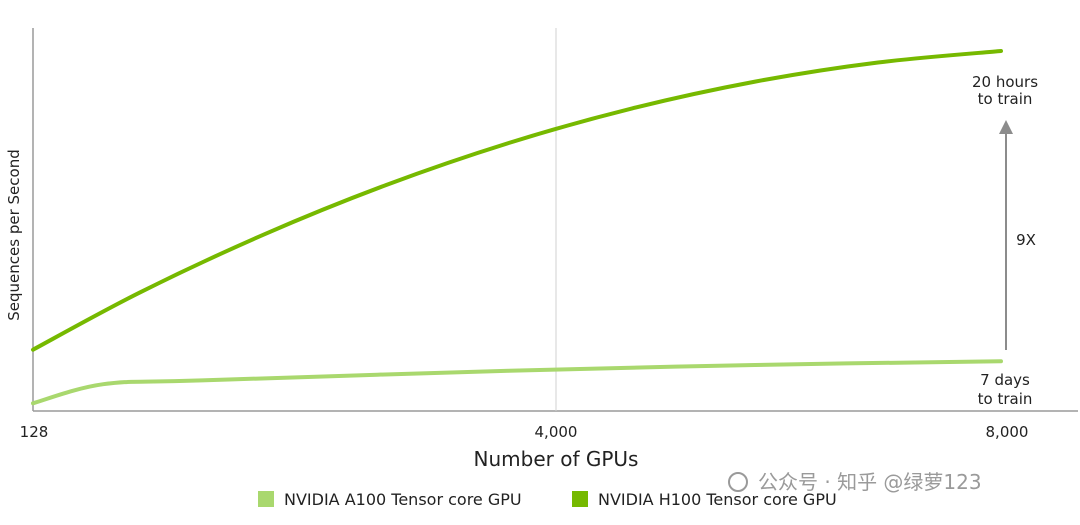 Image resolution: width=1080 pixels, height=525 pixels. What do you see at coordinates (403, 499) in the screenshot?
I see `legend-label-a100: NVIDIA A100 Tensor core GPU` at bounding box center [403, 499].